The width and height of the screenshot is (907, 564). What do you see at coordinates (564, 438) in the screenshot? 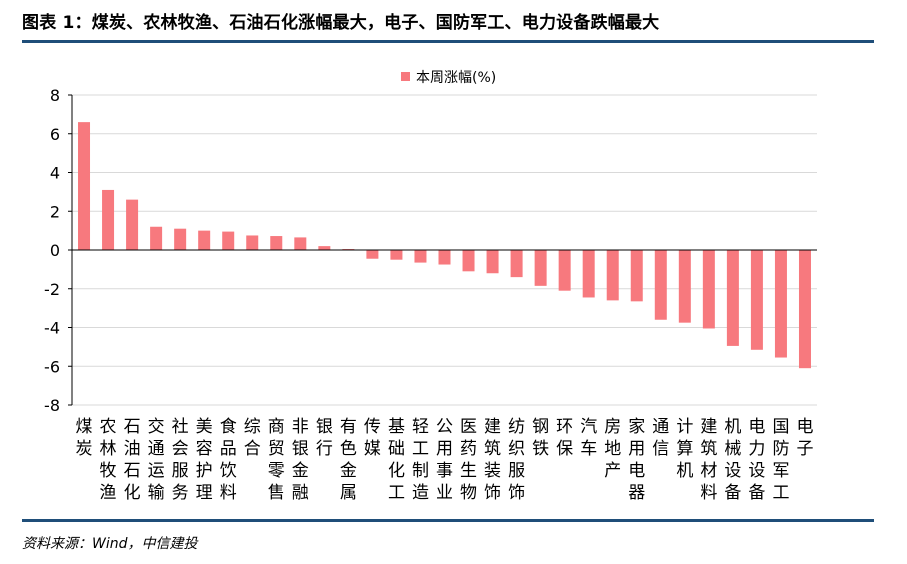
I see `x-tick-label: 环保` at bounding box center [564, 438].